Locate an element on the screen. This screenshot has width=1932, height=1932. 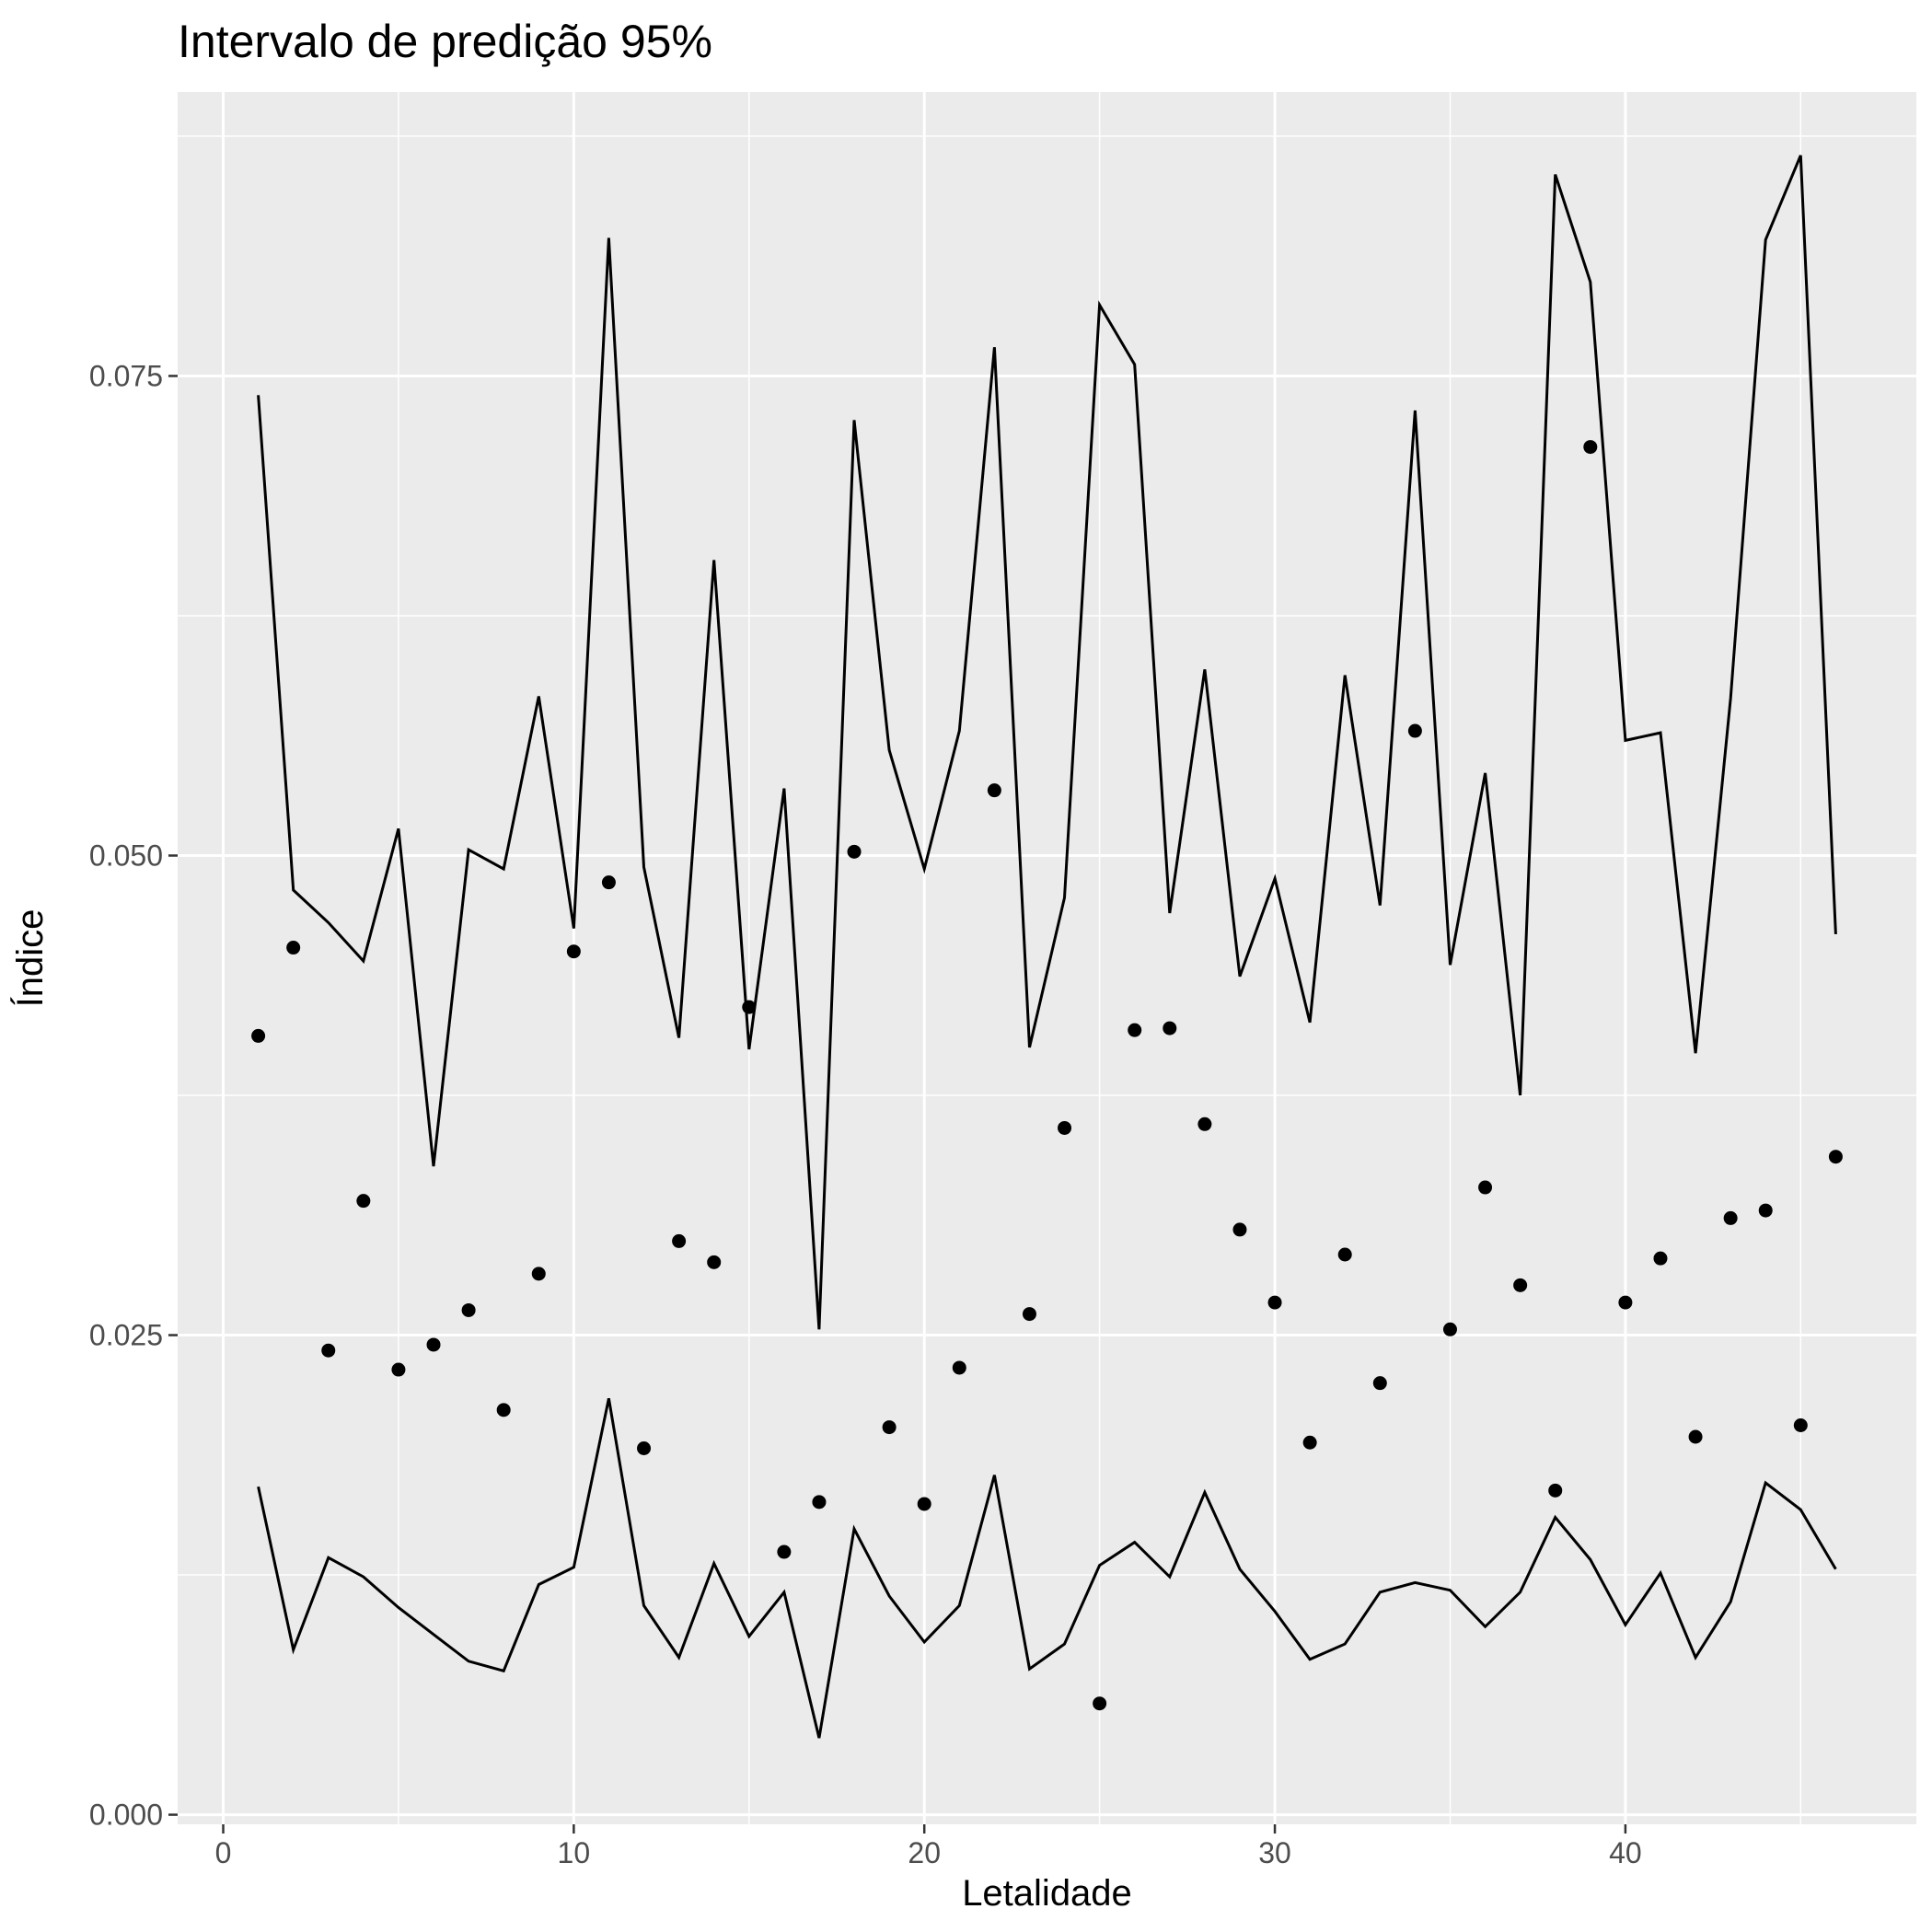
x-tick-label: 20 is located at coordinates (925, 1853).